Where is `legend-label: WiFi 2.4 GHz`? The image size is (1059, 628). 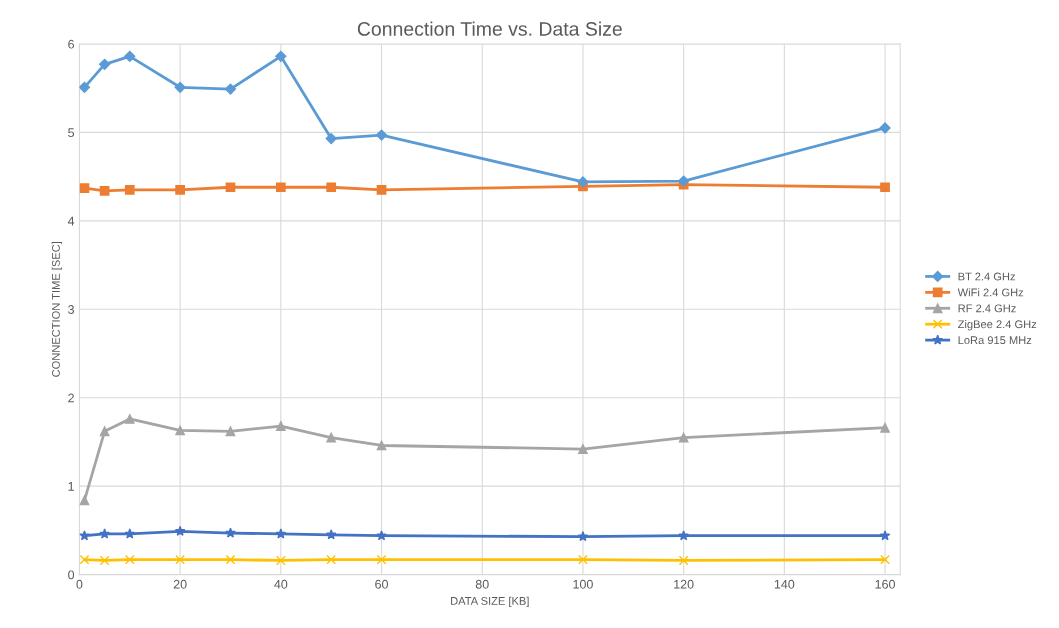
legend-label: WiFi 2.4 GHz is located at coordinates (990, 292).